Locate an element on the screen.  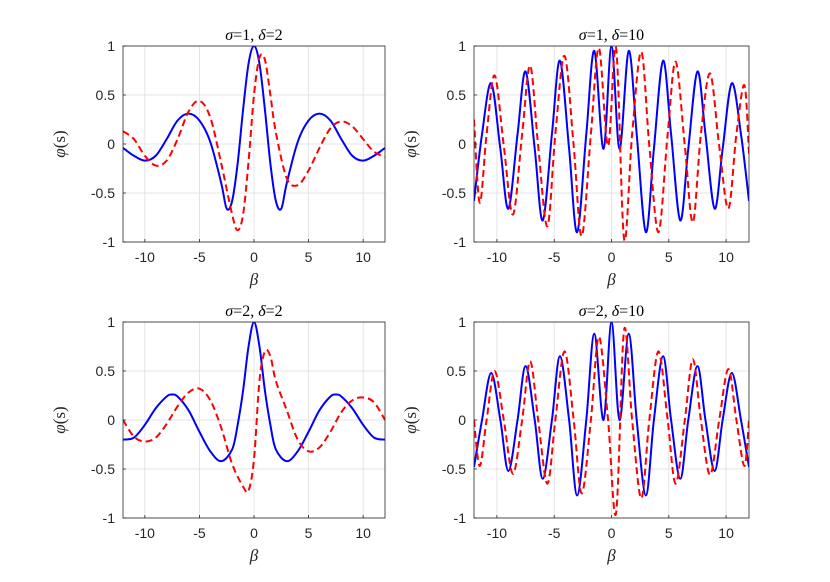
subplot-title: σ=2, δ=2 is located at coordinates (253, 311).